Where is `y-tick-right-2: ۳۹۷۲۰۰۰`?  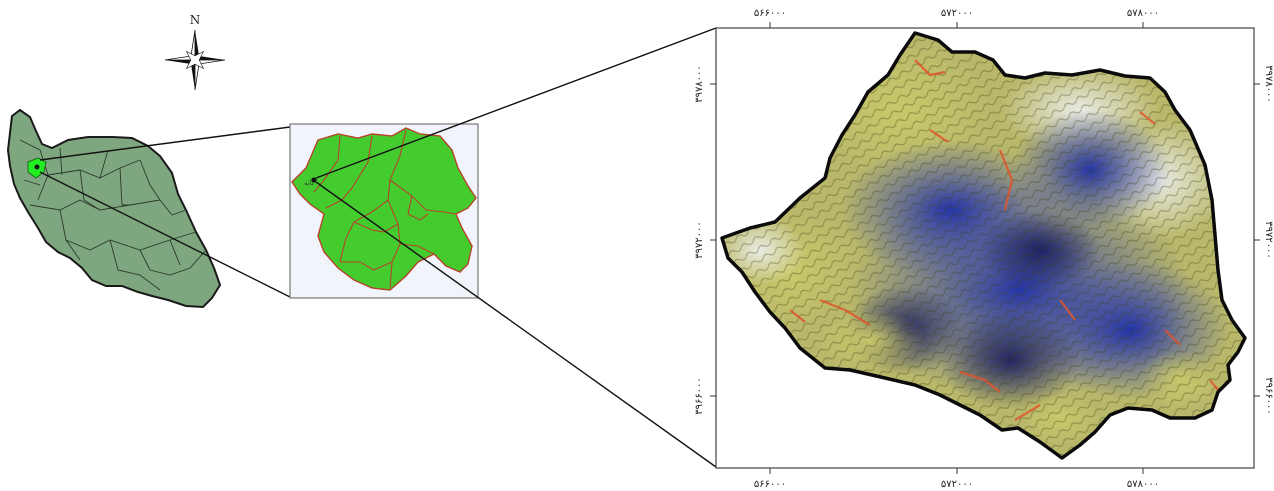
y-tick-right-2: ۳۹۷۲۰۰۰ is located at coordinates (1268, 240).